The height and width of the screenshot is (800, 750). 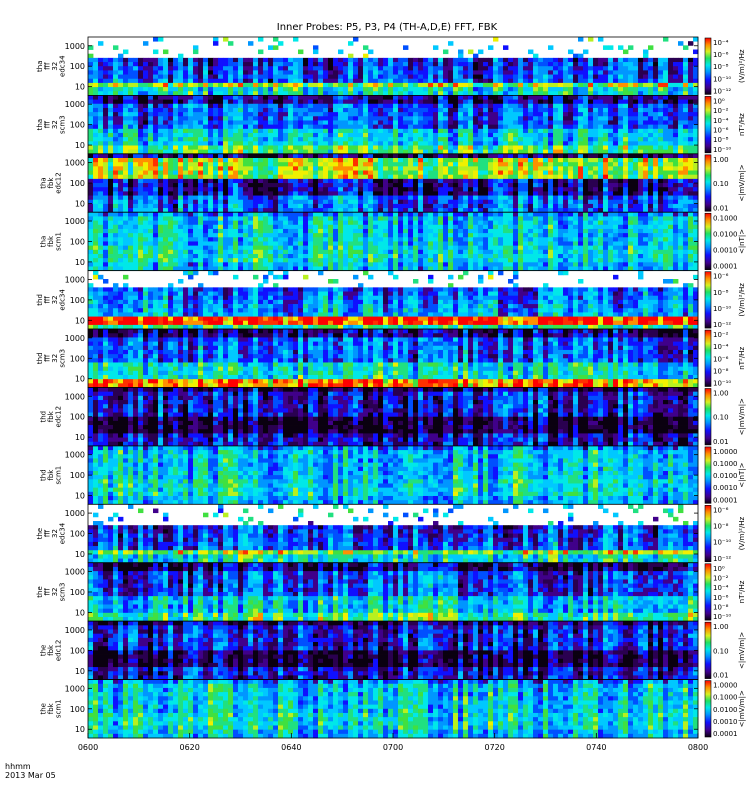 I want to click on y-tick-label: 100, so click(x=77, y=125).